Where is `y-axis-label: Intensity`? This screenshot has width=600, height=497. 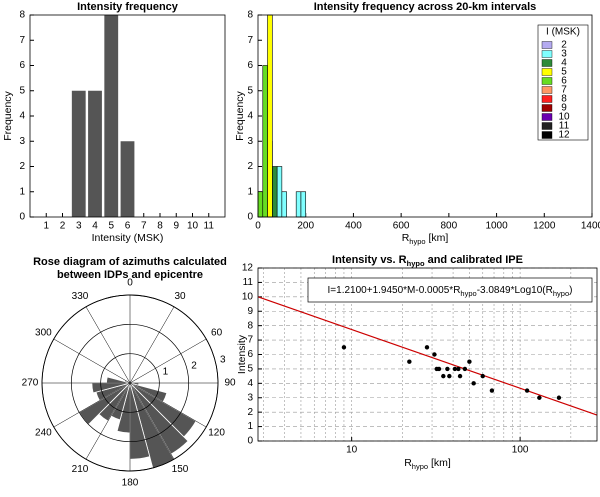
y-axis-label: Intensity is located at coordinates (242, 354).